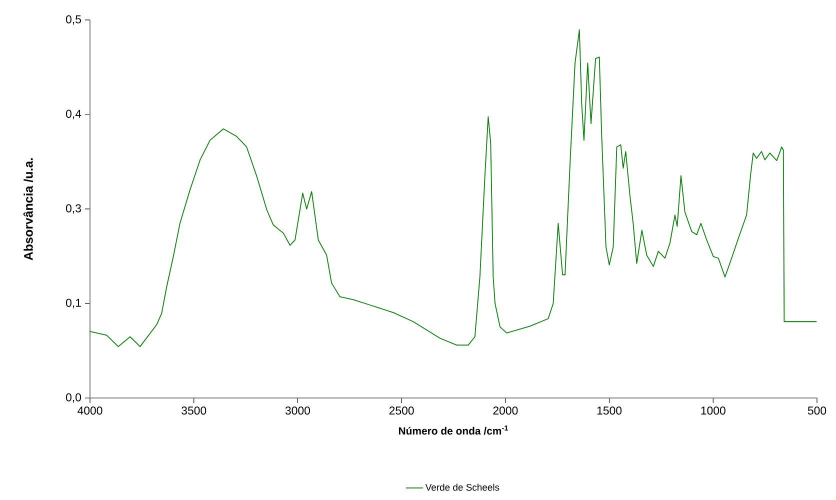 This screenshot has width=836, height=500. I want to click on text: Número de onda /cm$^{-1}$, so click(453, 430).